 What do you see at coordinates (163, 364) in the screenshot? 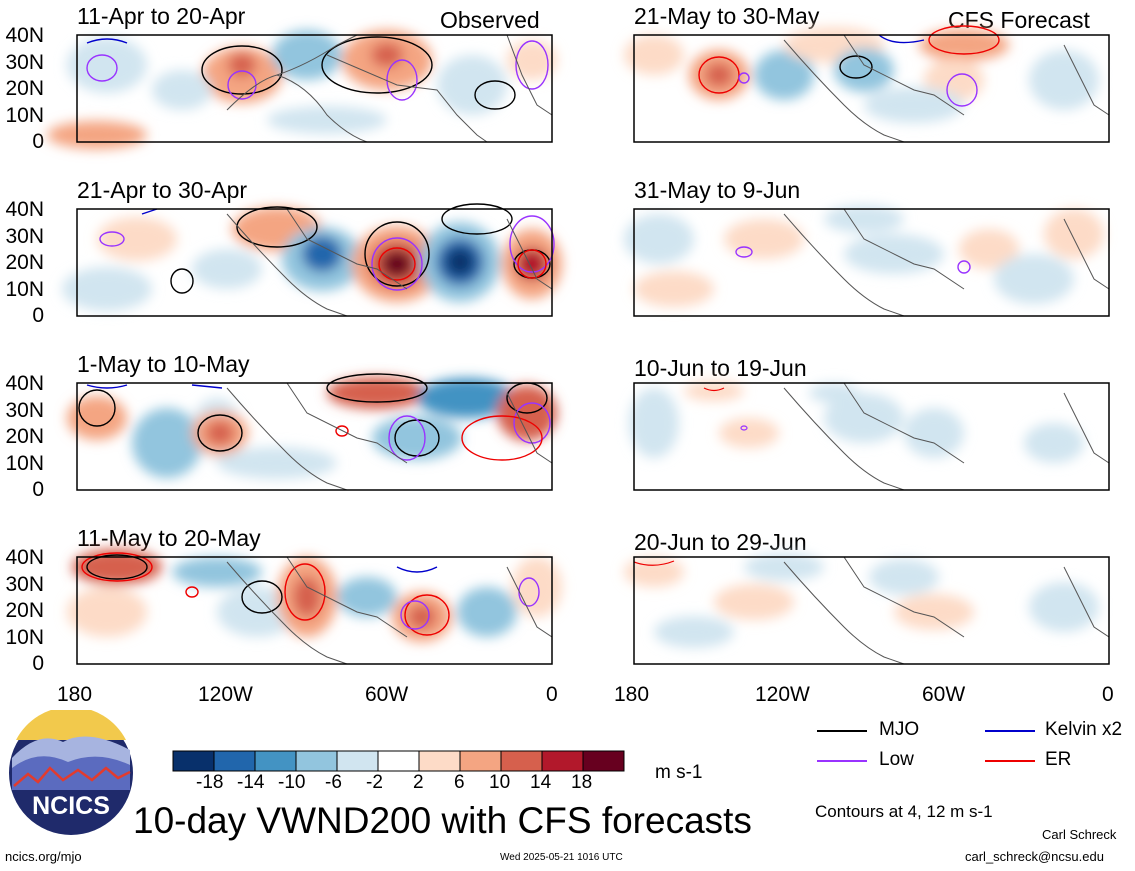
I see `panel-title-l2: 1-May to 10-May` at bounding box center [163, 364].